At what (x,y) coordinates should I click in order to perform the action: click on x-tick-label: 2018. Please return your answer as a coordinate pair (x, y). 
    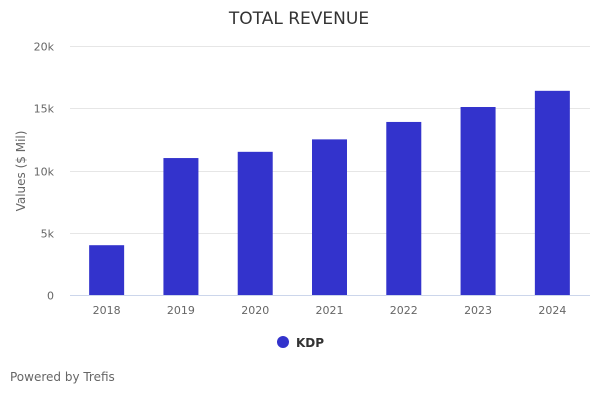
    Looking at the image, I should click on (107, 310).